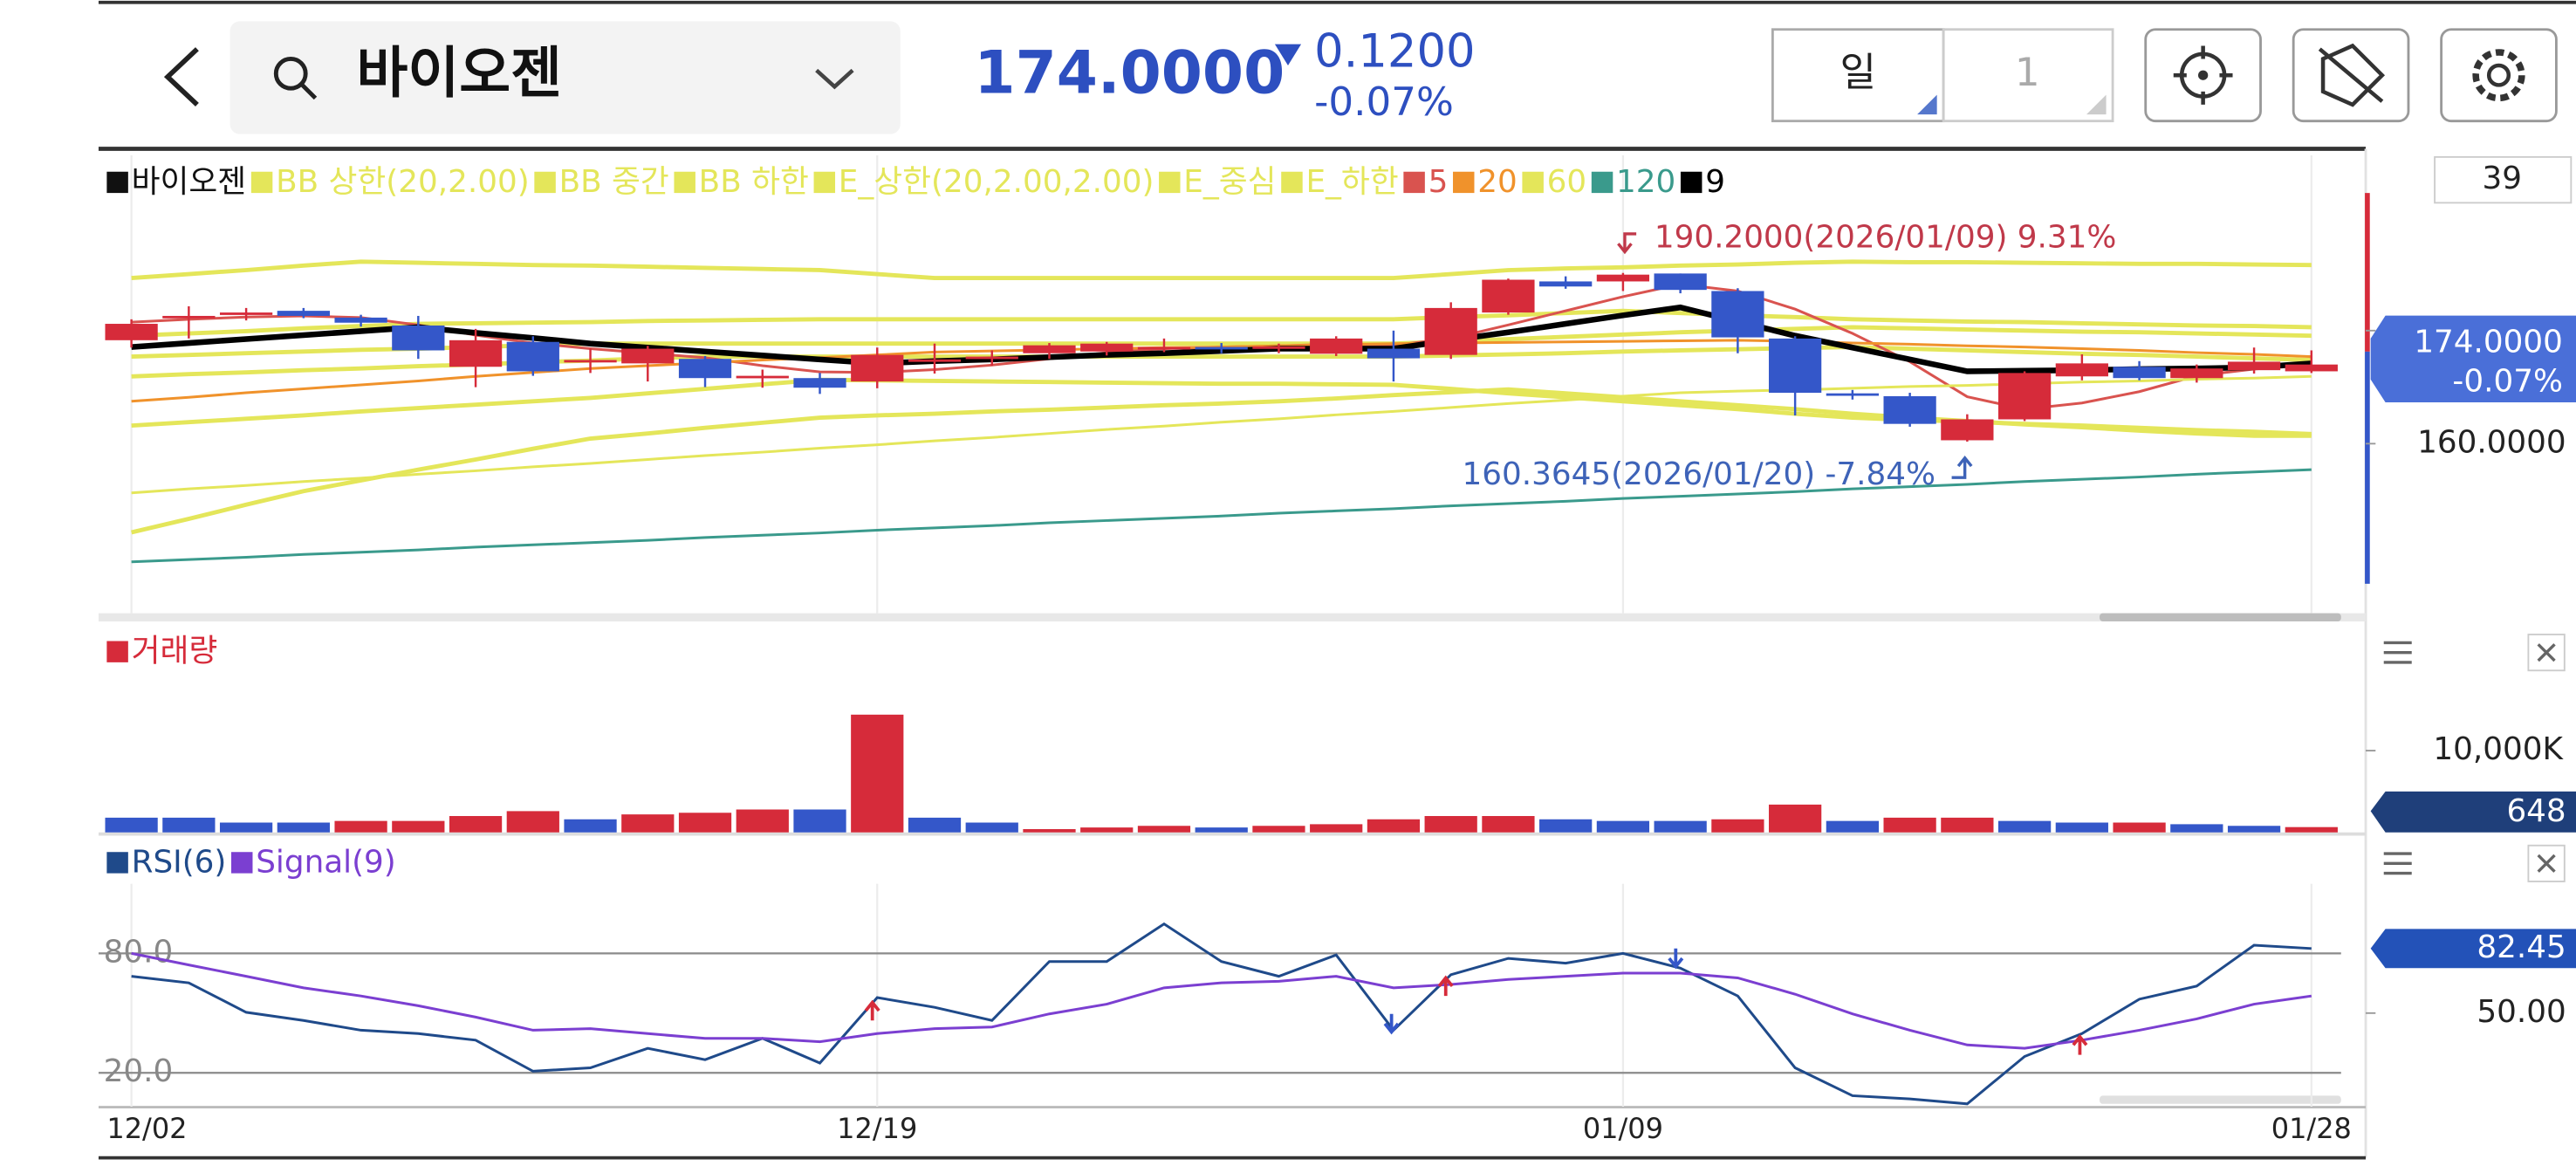 The width and height of the screenshot is (2576, 1166). What do you see at coordinates (2096, 104) in the screenshot?
I see `corner-mark` at bounding box center [2096, 104].